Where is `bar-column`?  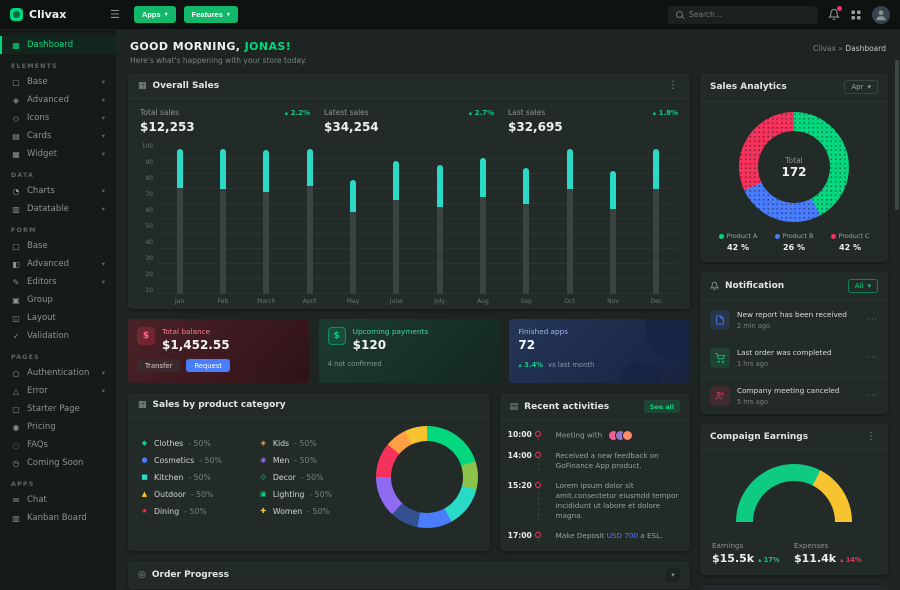 bar-column is located at coordinates (266, 219).